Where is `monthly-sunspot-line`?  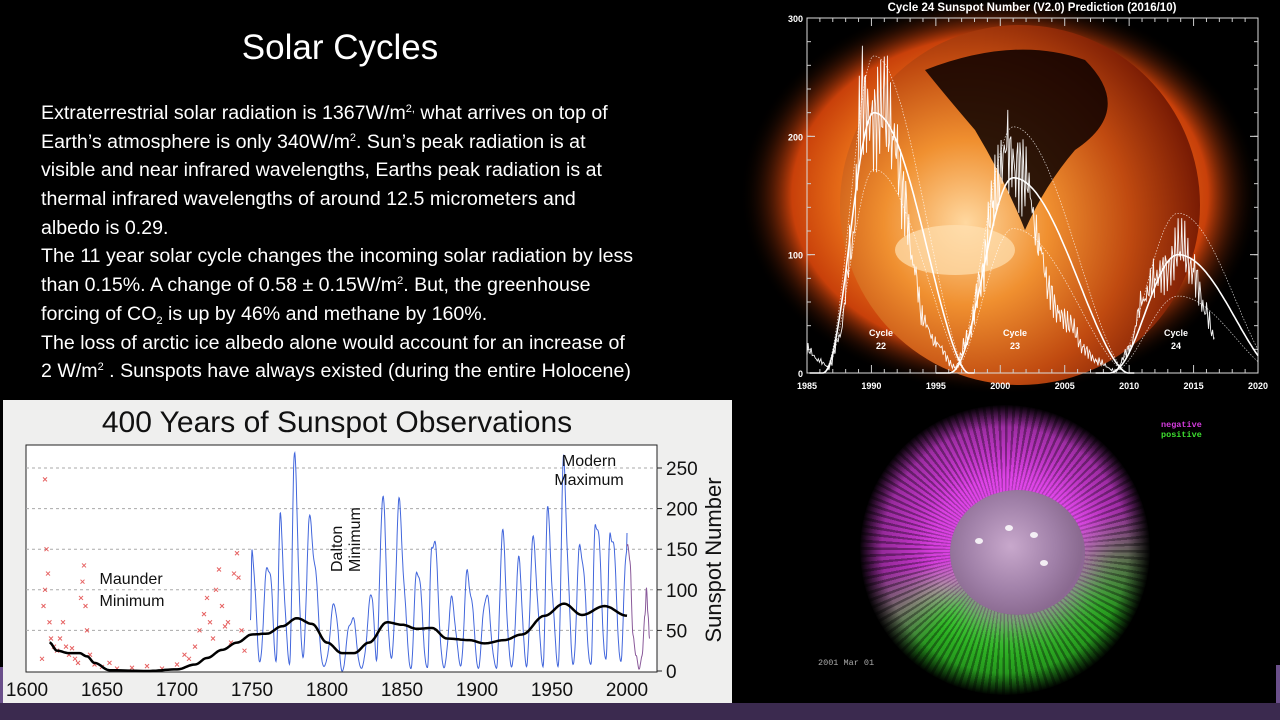 monthly-sunspot-line is located at coordinates (1010, 209).